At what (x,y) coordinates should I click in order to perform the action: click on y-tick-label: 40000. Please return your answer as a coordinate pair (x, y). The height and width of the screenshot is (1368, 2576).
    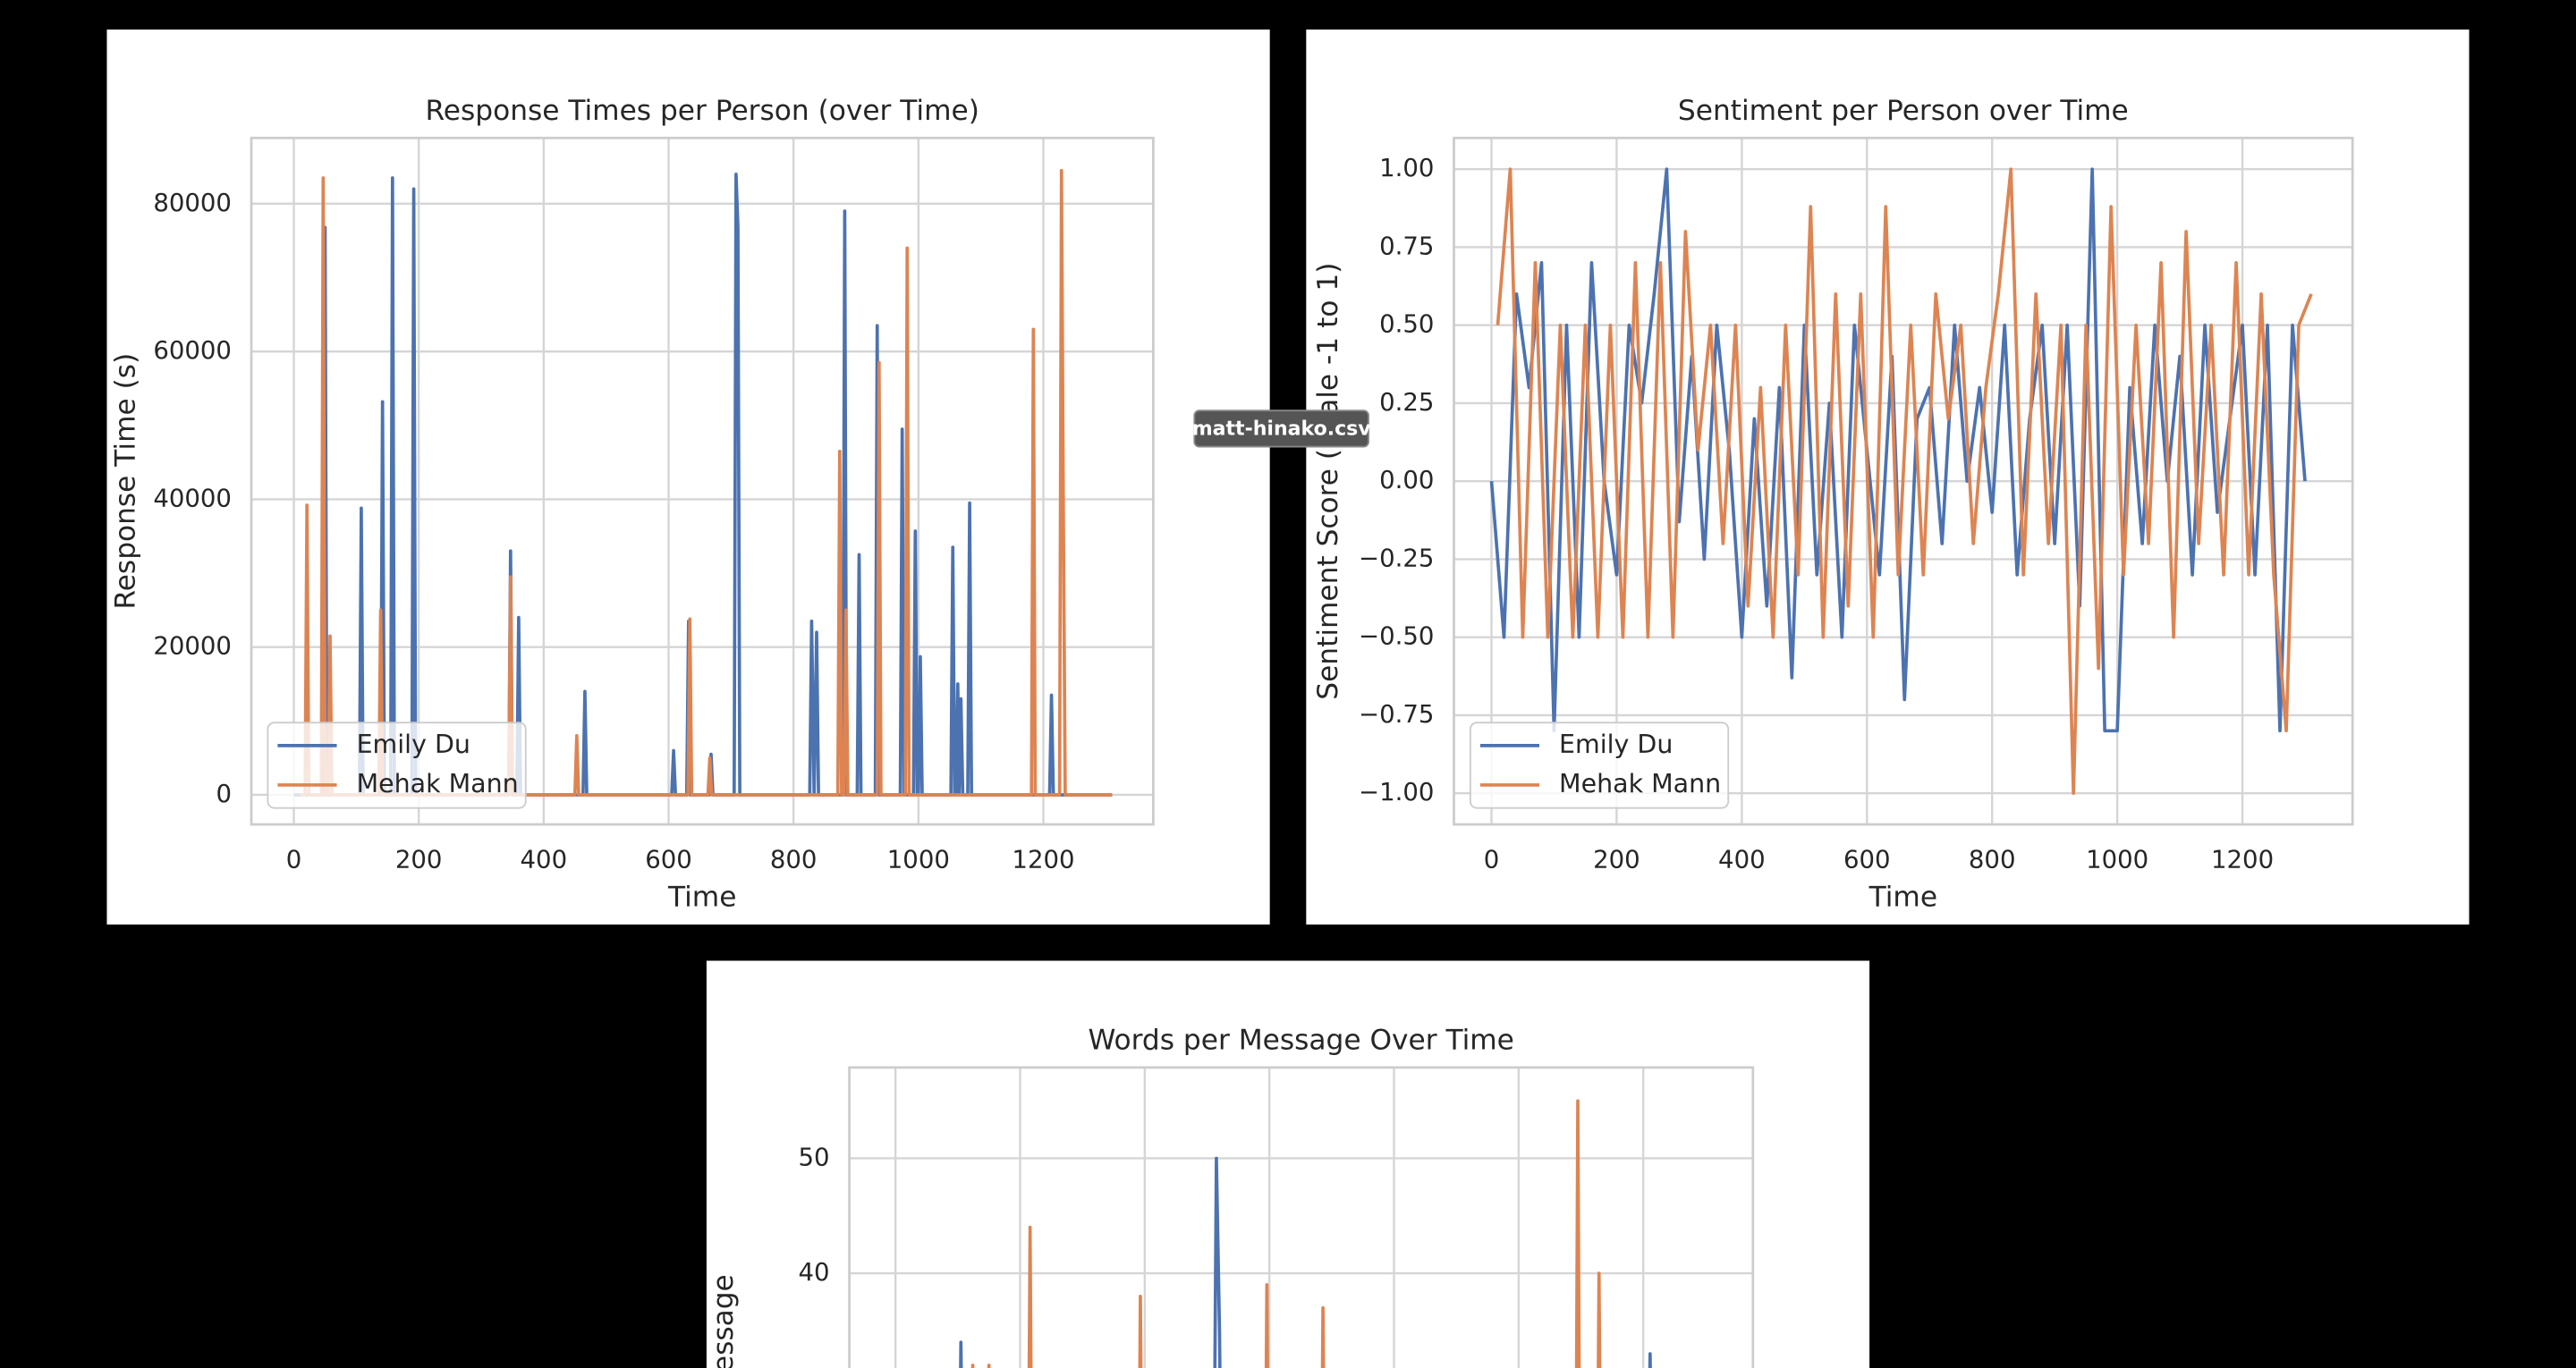
    Looking at the image, I should click on (192, 498).